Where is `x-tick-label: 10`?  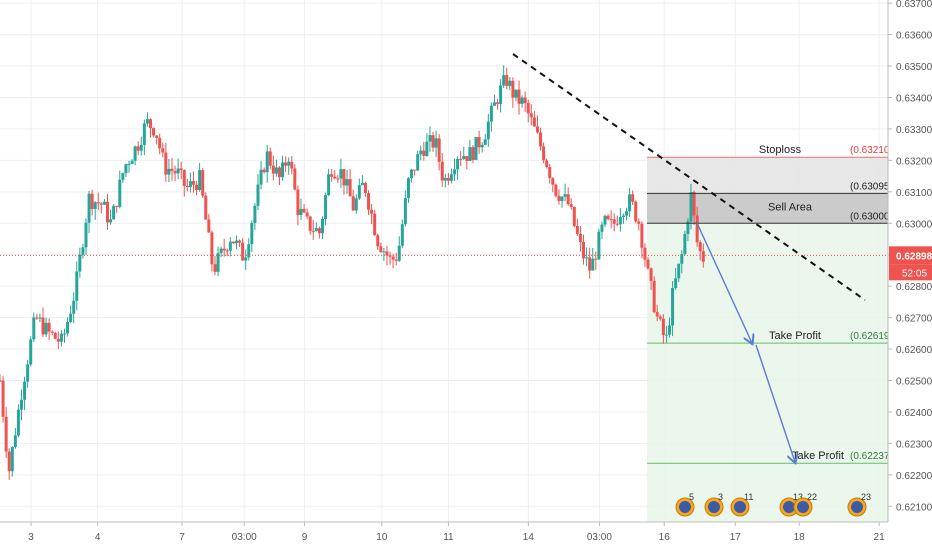 x-tick-label: 10 is located at coordinates (382, 537).